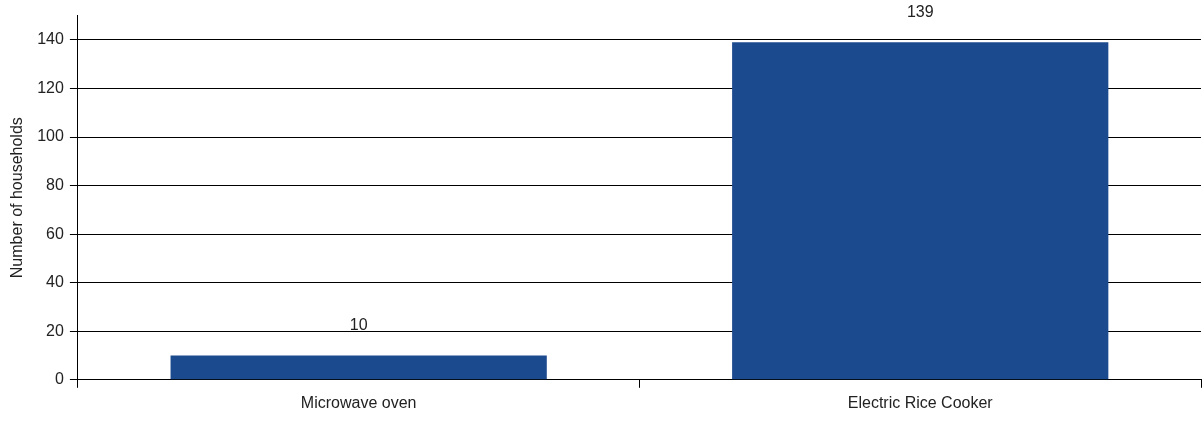  Describe the element at coordinates (920, 11) in the screenshot. I see `data-label: 139` at that location.